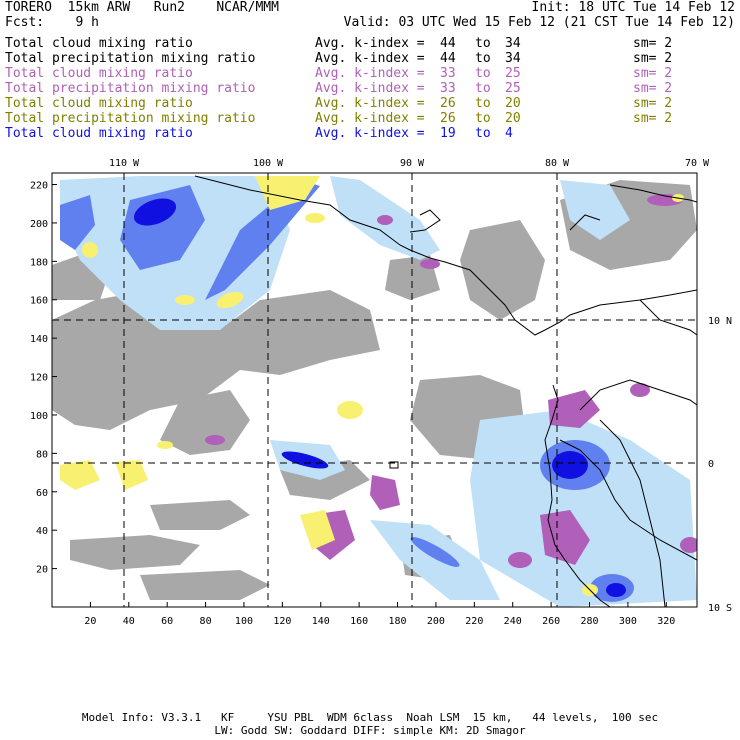  Describe the element at coordinates (435, 552) in the screenshot. I see `cloud-blue-band` at that location.